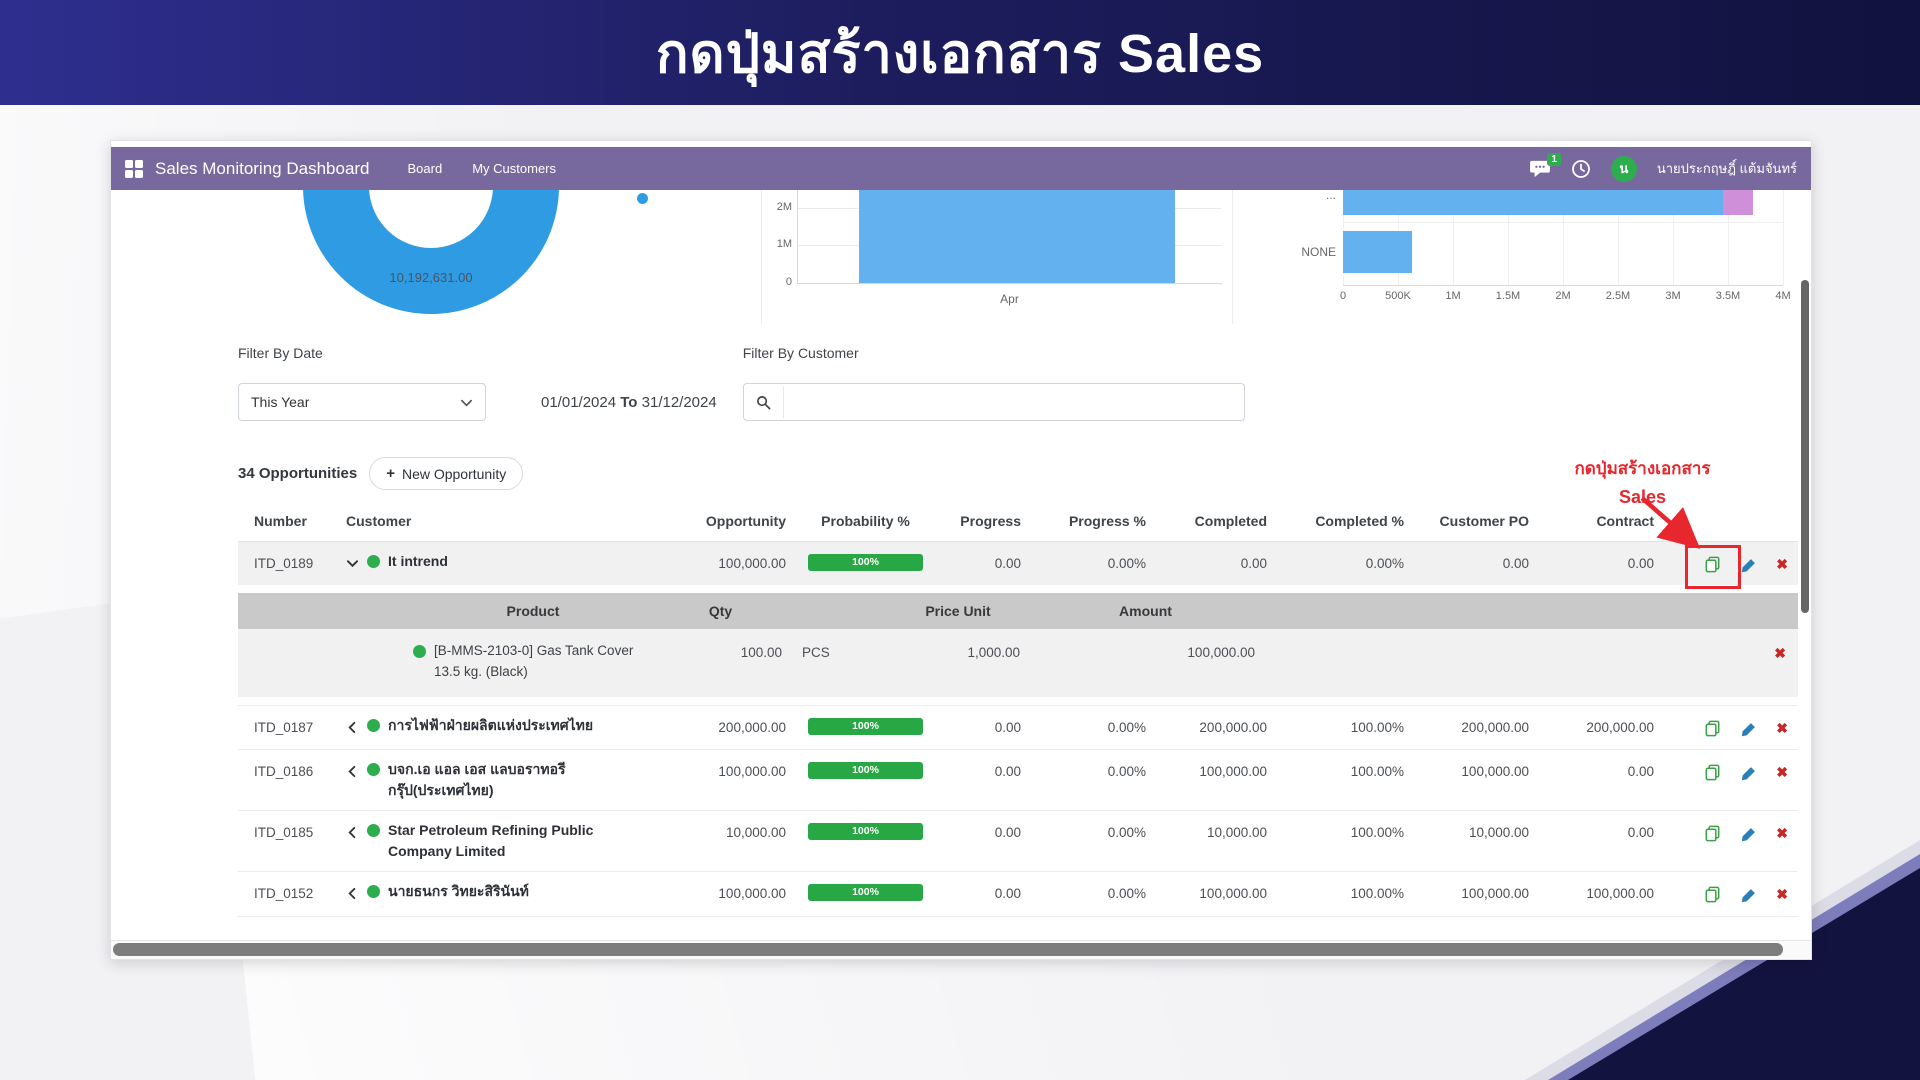 This screenshot has width=1920, height=1080. What do you see at coordinates (784, 244) in the screenshot?
I see `y-tick: 1M` at bounding box center [784, 244].